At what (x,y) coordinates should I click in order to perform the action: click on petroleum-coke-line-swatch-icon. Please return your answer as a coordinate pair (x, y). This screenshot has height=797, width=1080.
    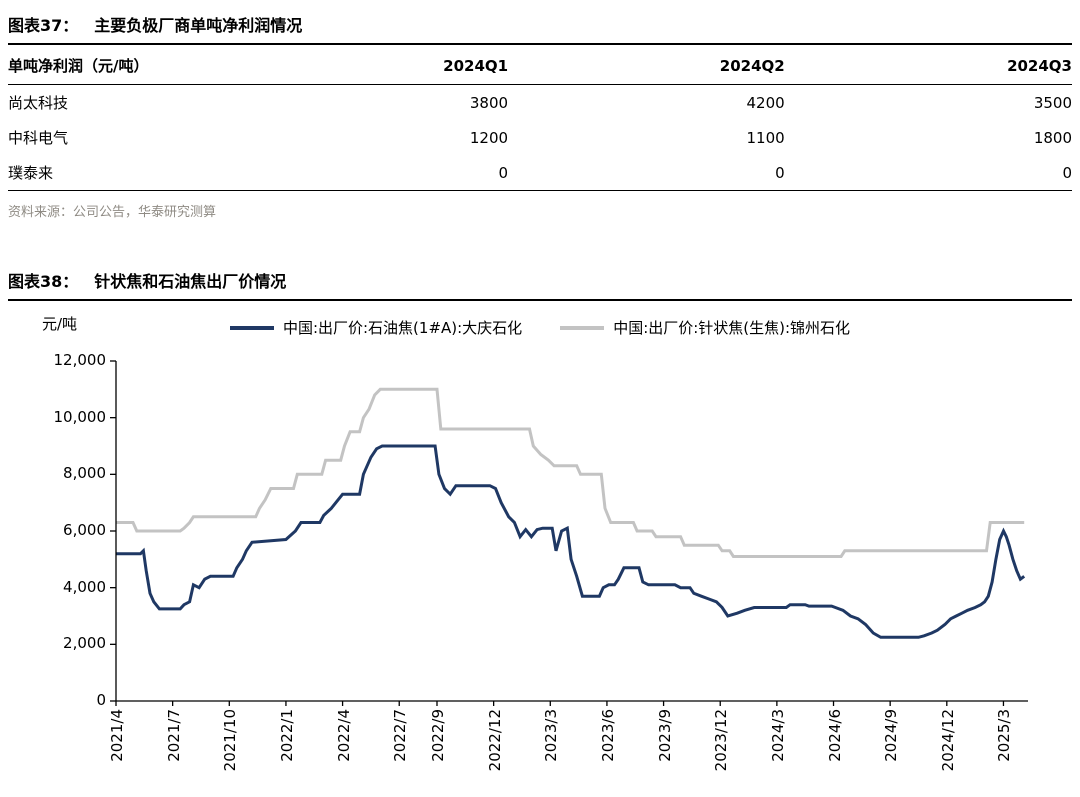
    Looking at the image, I should click on (251, 327).